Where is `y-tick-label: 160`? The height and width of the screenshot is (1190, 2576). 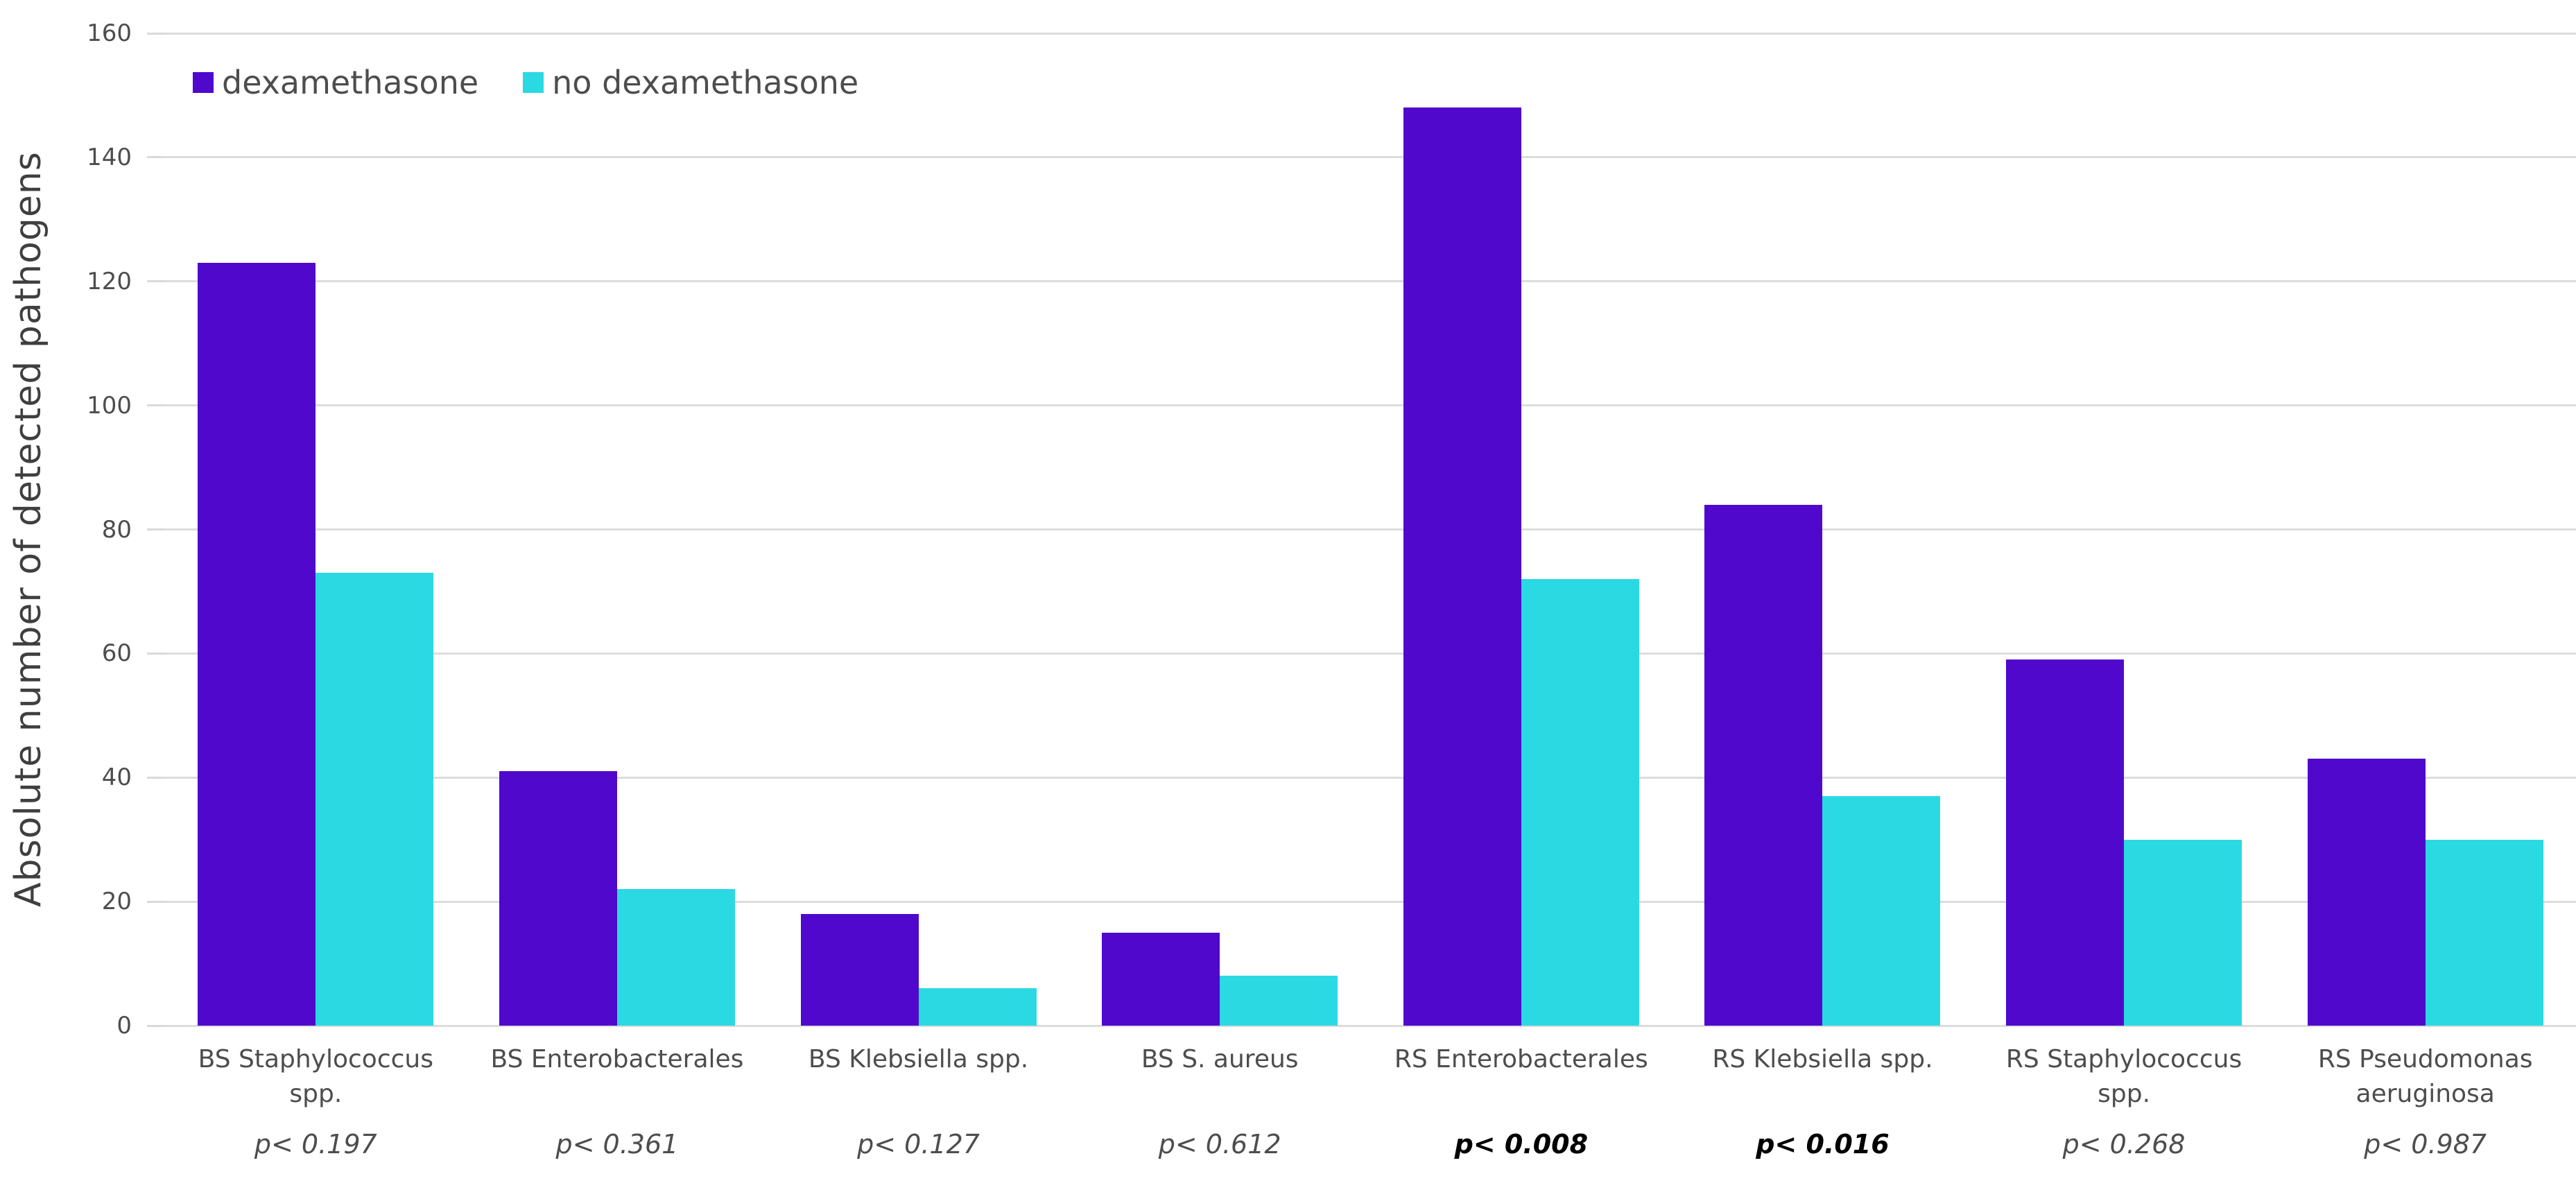 y-tick-label: 160 is located at coordinates (109, 33).